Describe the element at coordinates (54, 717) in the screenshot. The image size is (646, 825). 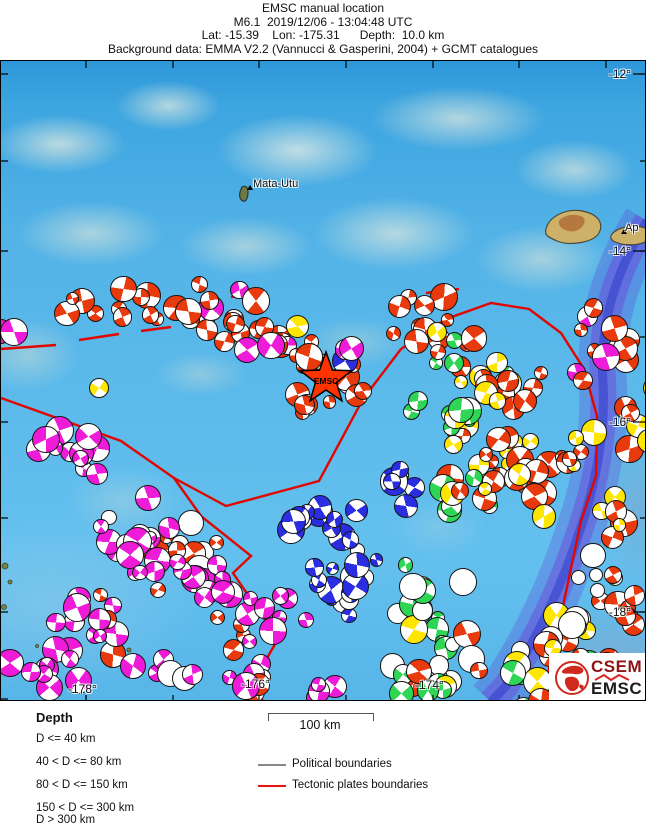
I see `legend-depth-title: Depth` at that location.